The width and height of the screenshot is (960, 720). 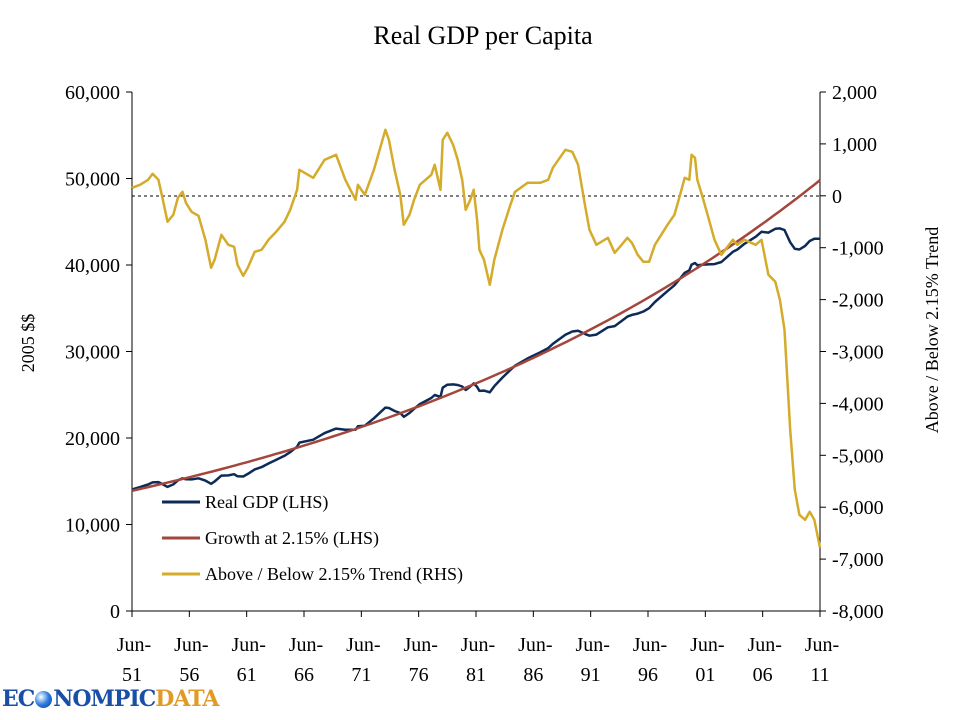 What do you see at coordinates (533, 675) in the screenshot?
I see `x-tick-label: 86` at bounding box center [533, 675].